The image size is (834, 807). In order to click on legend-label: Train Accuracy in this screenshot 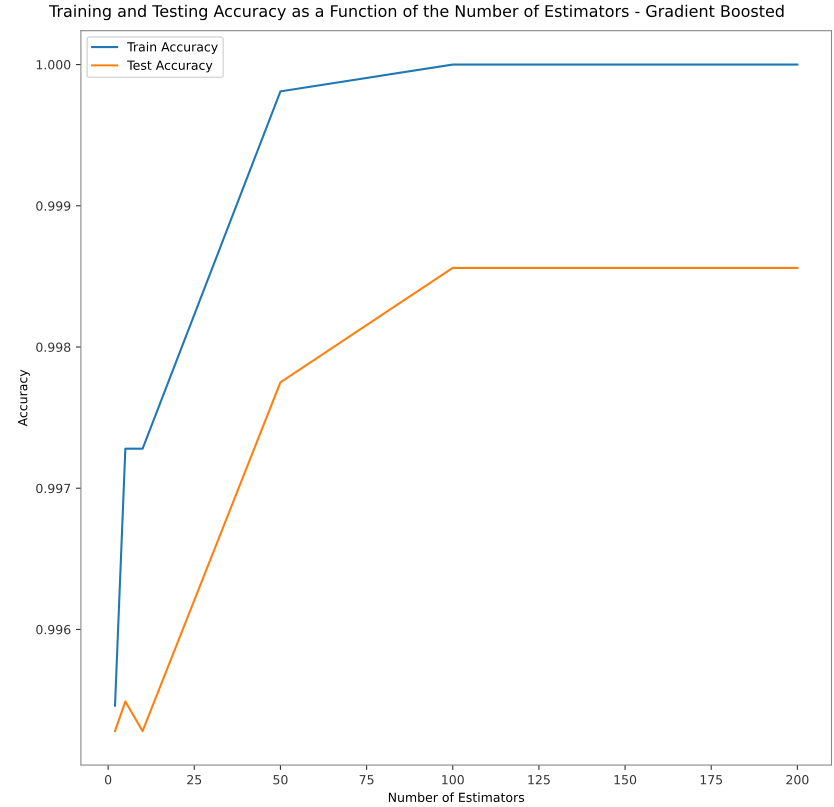, I will do `click(172, 48)`.